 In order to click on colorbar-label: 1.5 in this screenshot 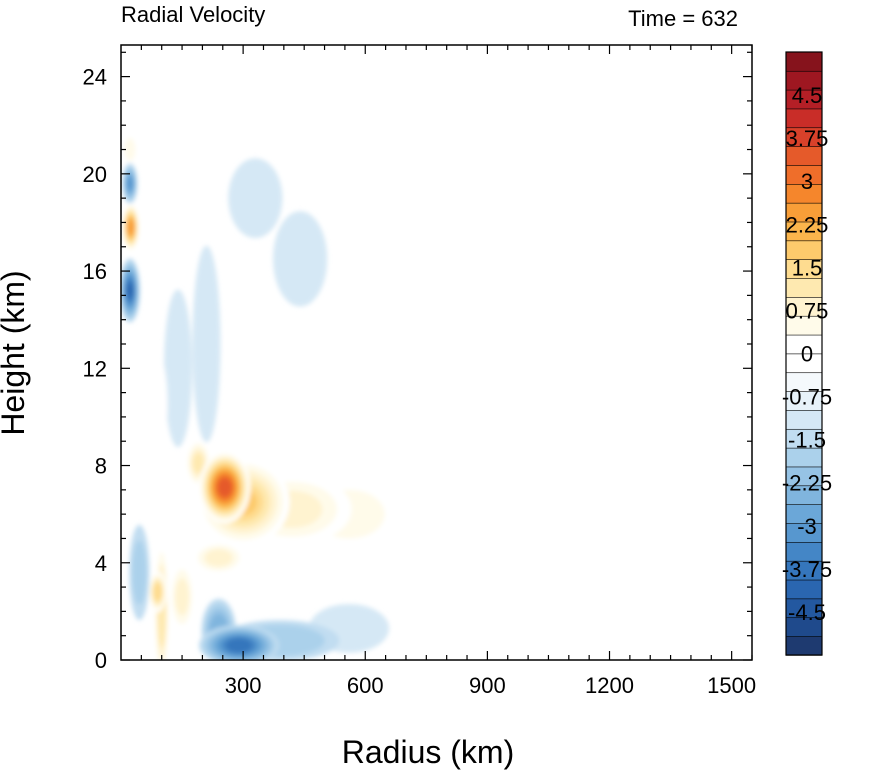, I will do `click(807, 267)`.